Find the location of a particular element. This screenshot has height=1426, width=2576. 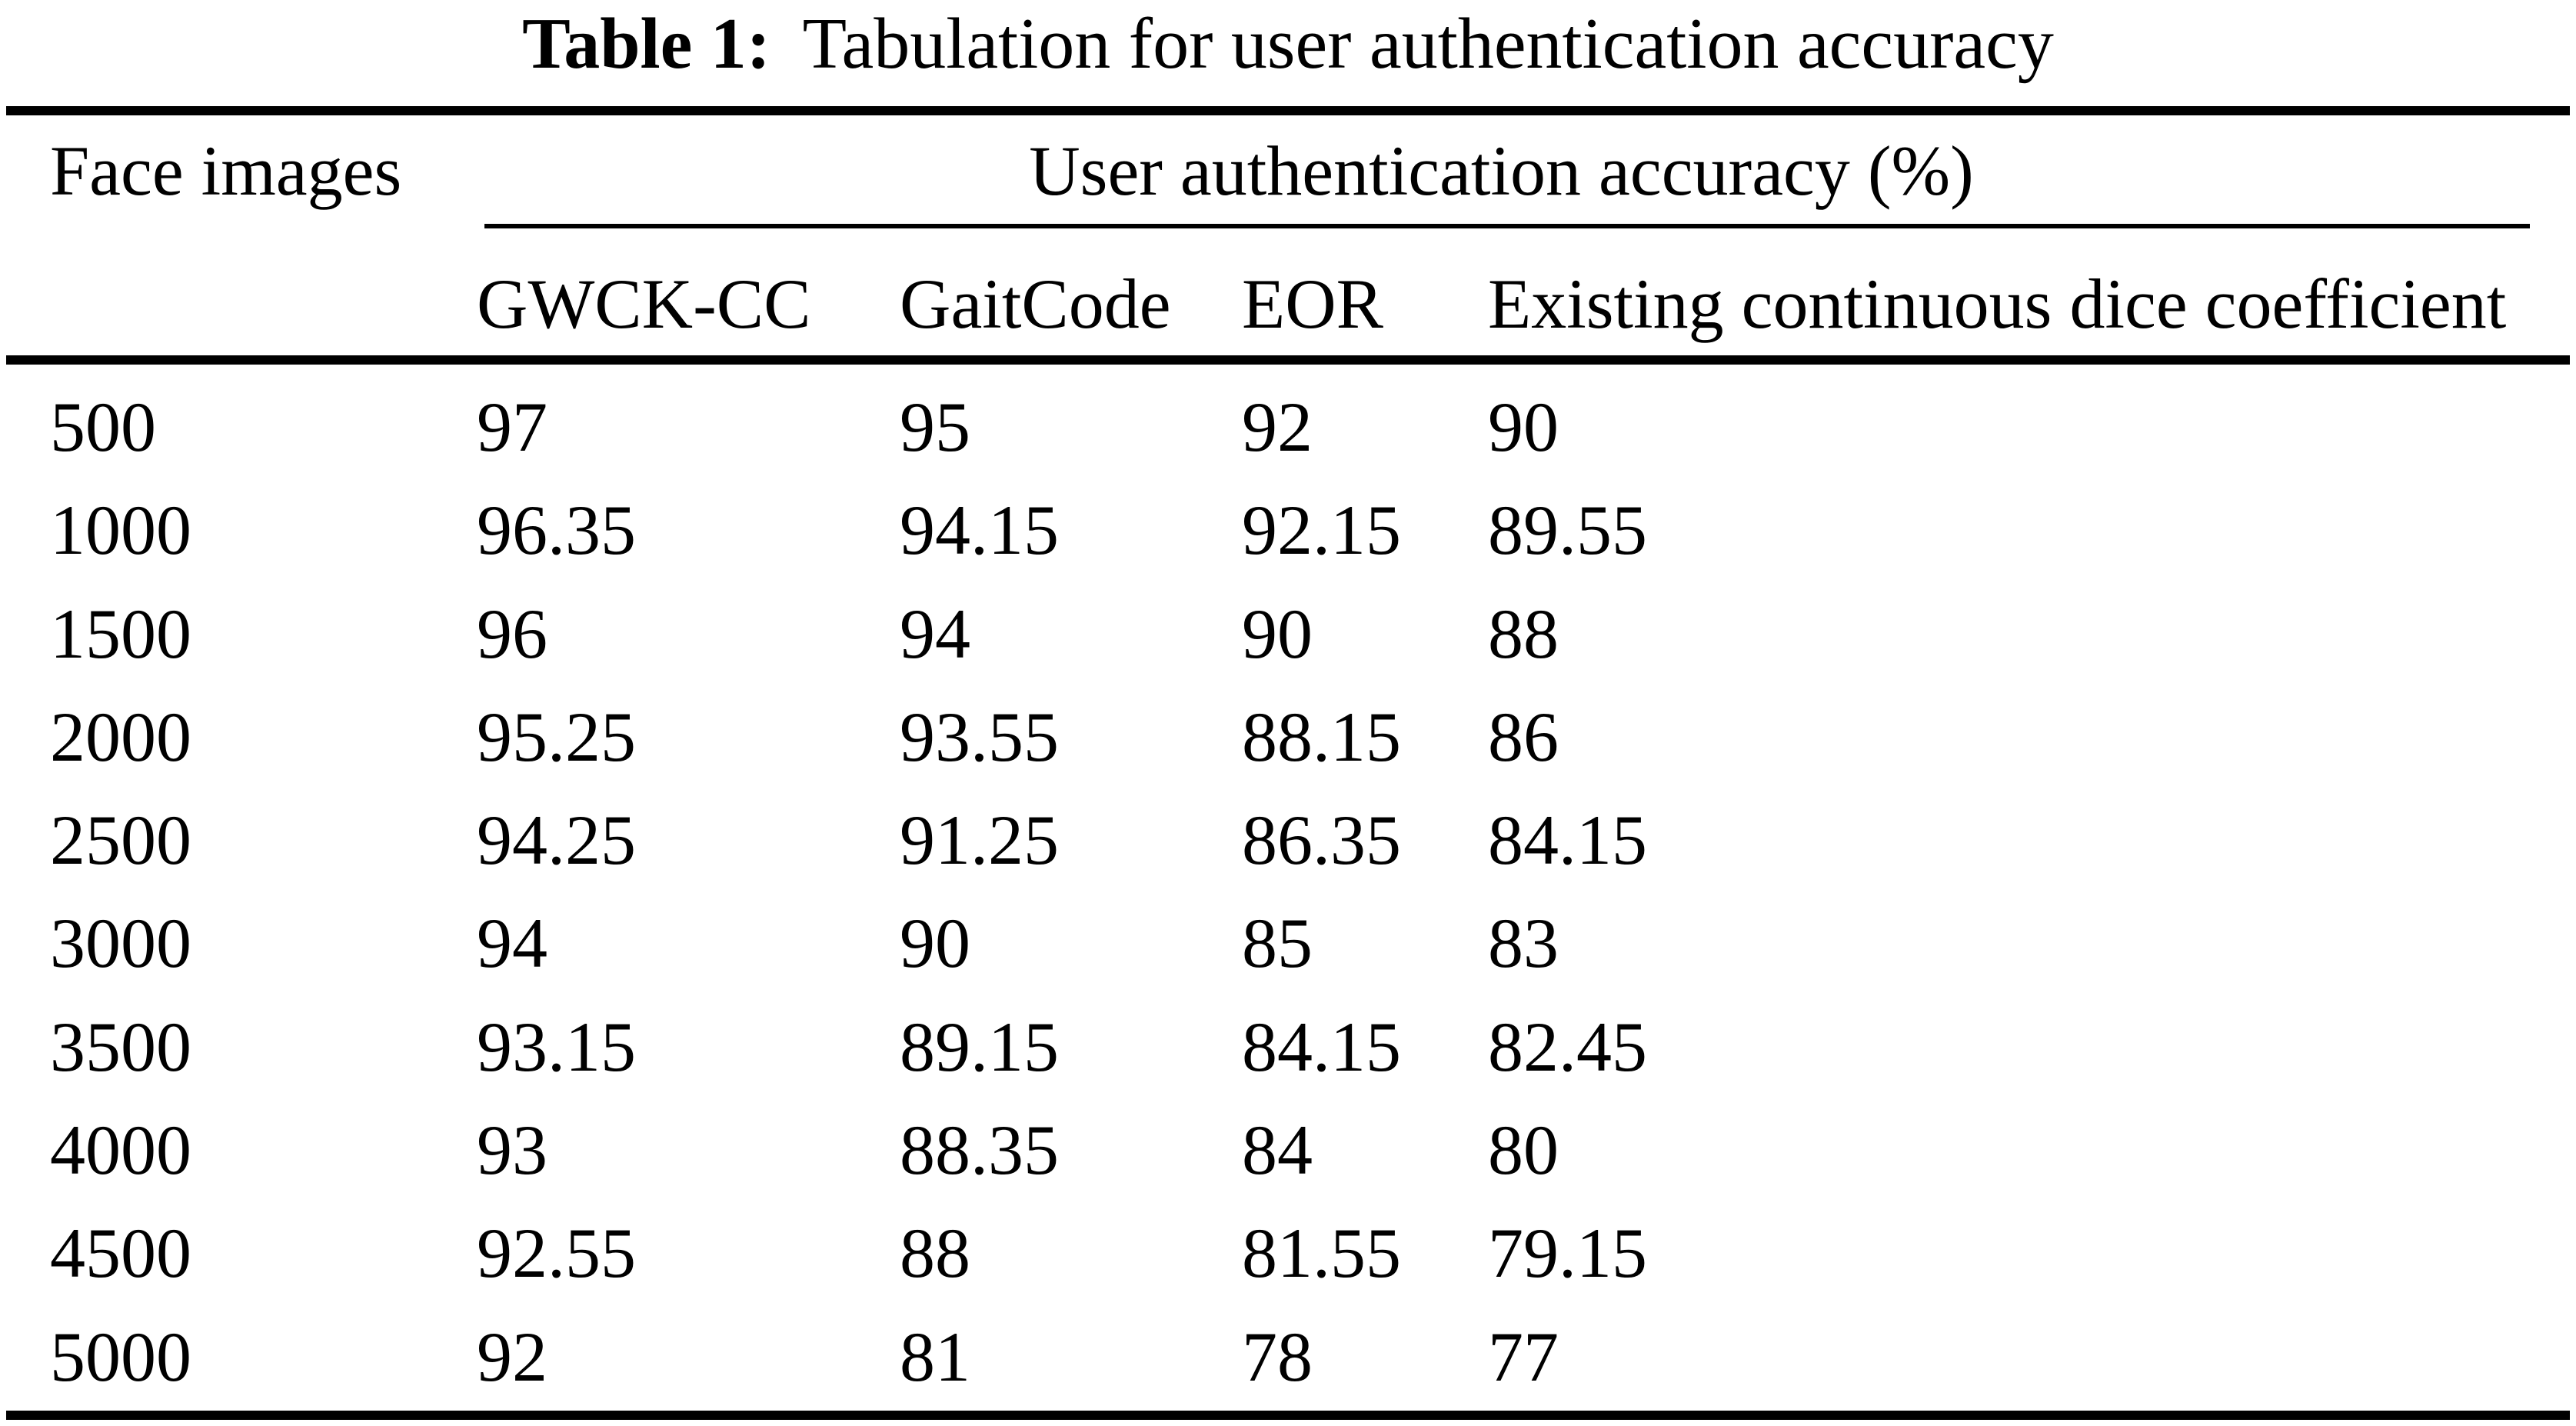

cell-value: 92.55 is located at coordinates (557, 1253).